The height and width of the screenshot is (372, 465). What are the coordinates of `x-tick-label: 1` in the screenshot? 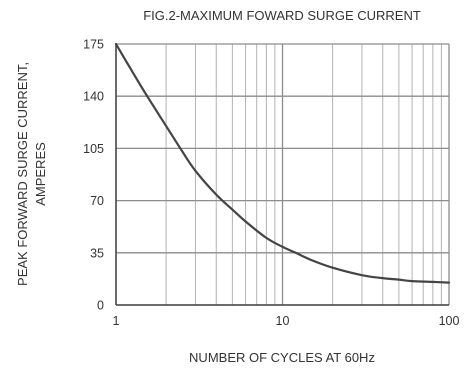 It's located at (116, 321).